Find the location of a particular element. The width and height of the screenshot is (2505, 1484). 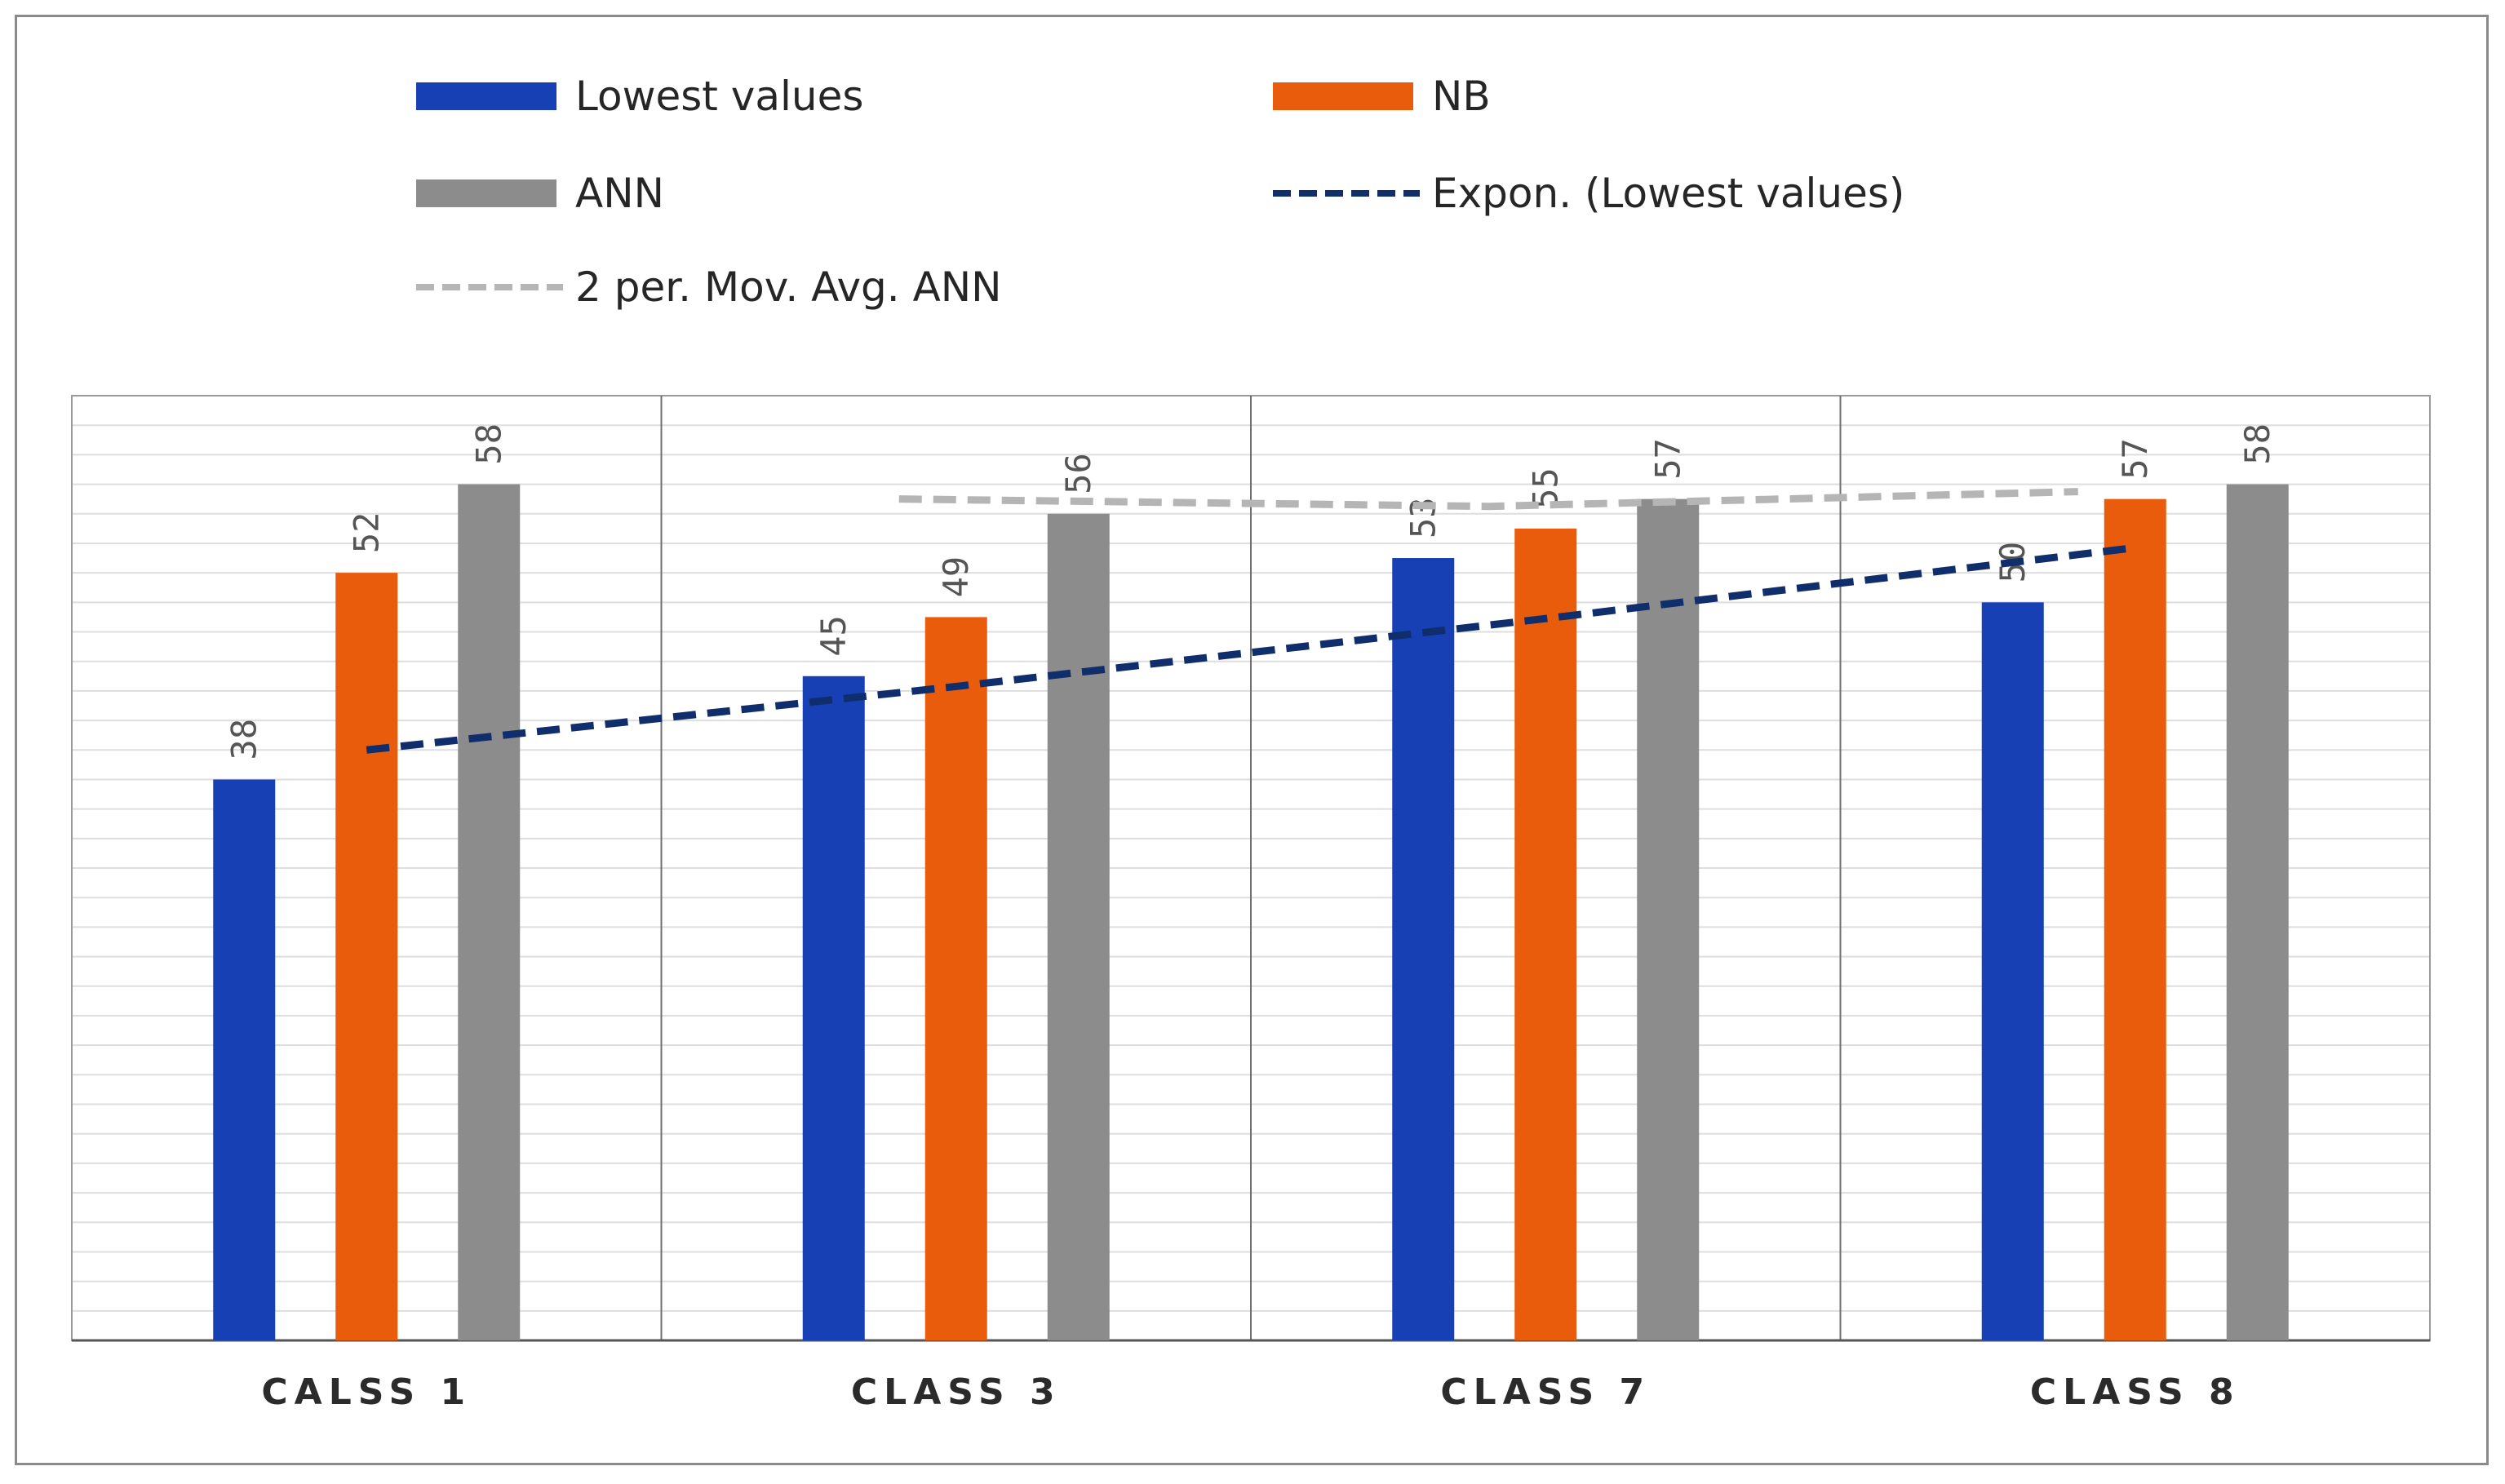

data-label: 45 is located at coordinates (833, 636).